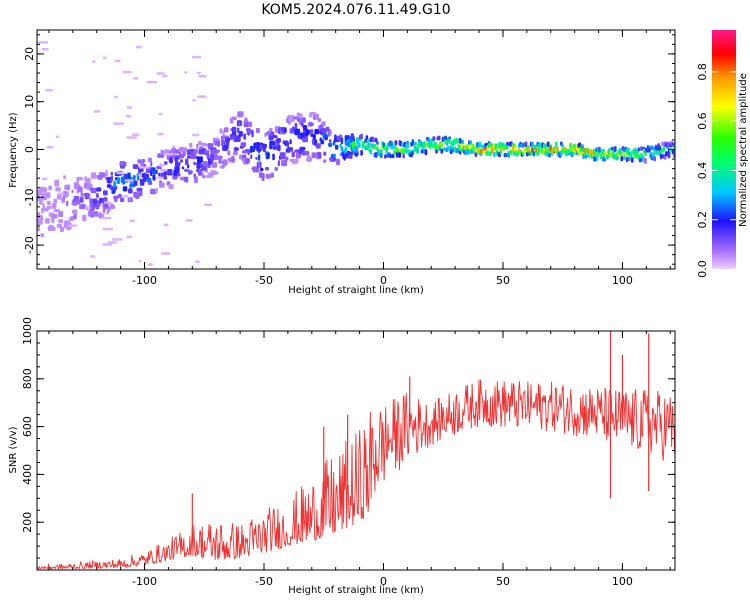  I want to click on y-tick-label: 10, so click(29, 102).